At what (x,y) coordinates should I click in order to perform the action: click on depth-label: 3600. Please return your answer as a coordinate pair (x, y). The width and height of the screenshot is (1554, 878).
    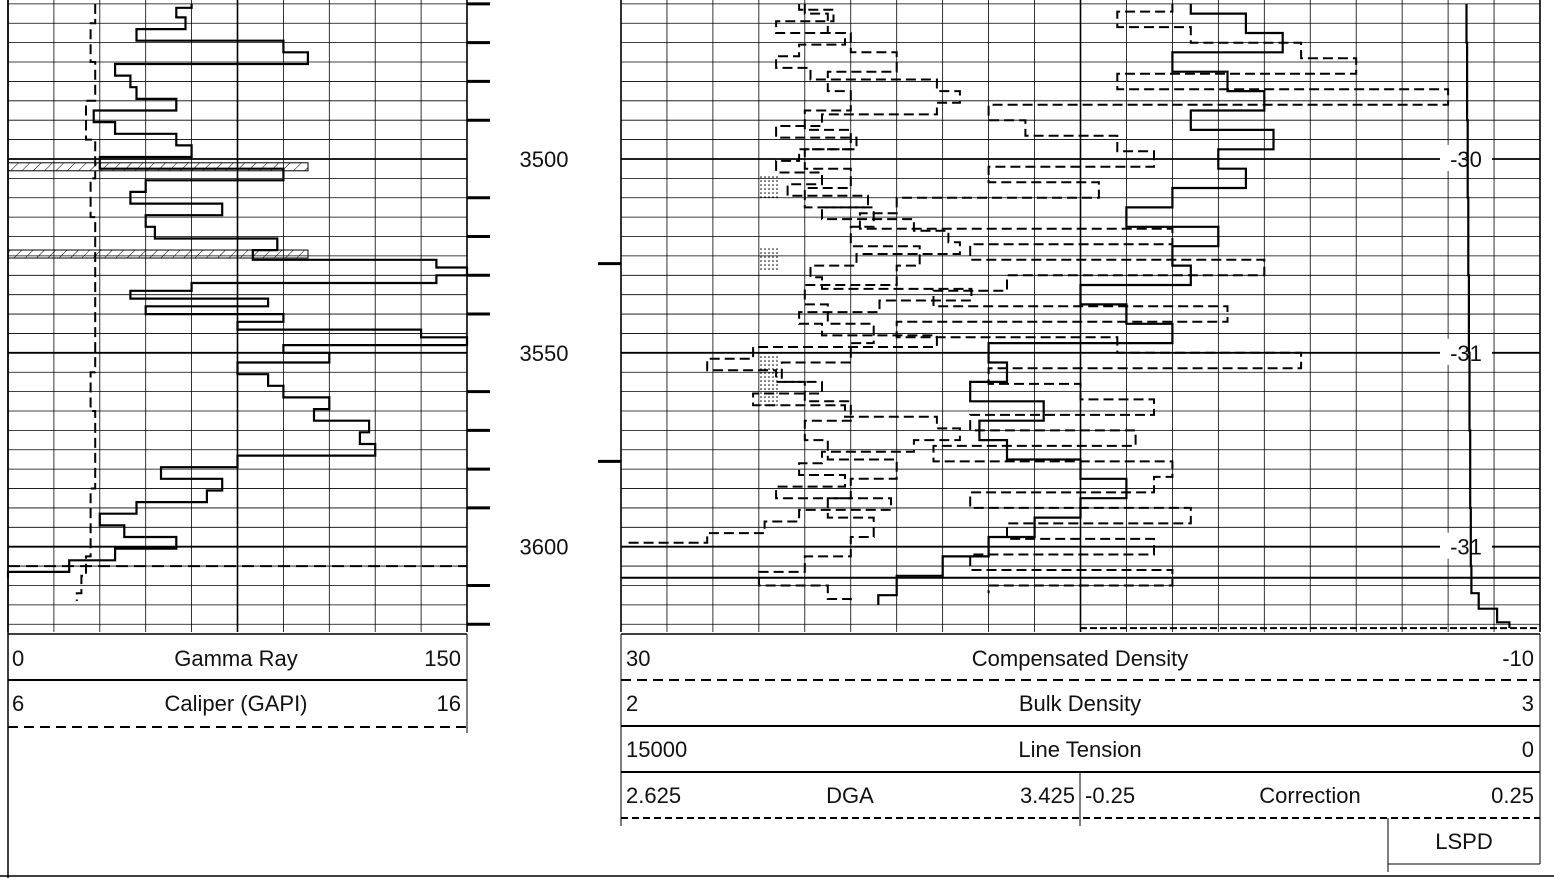
    Looking at the image, I should click on (544, 547).